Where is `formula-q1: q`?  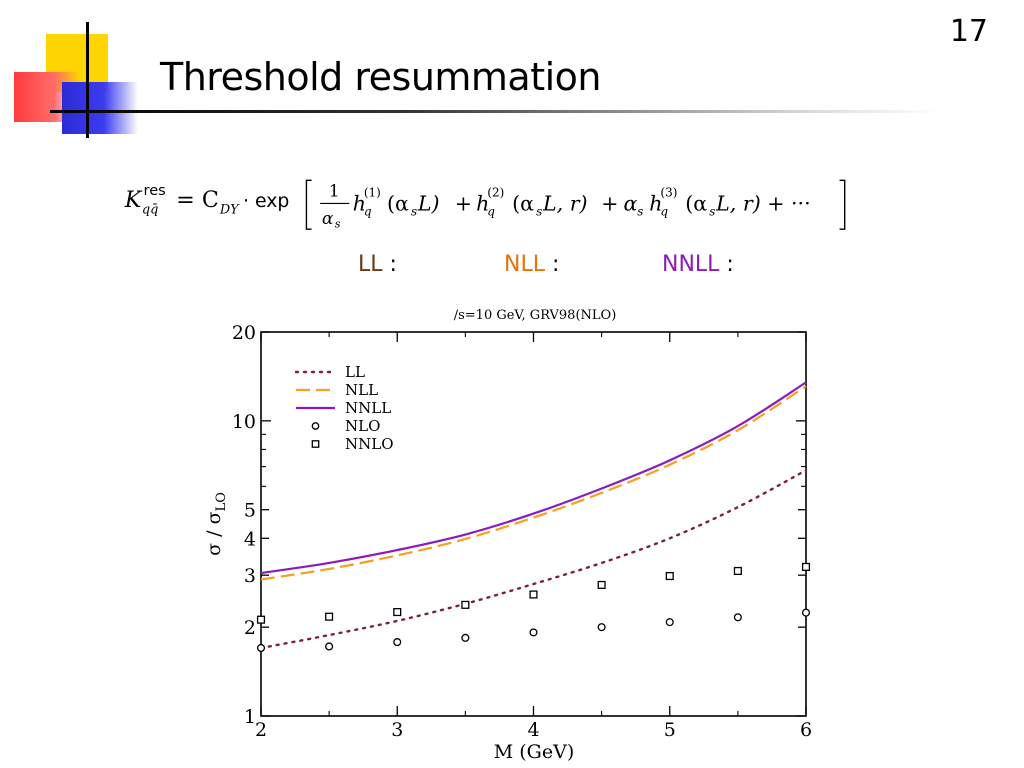
formula-q1: q is located at coordinates (368, 211).